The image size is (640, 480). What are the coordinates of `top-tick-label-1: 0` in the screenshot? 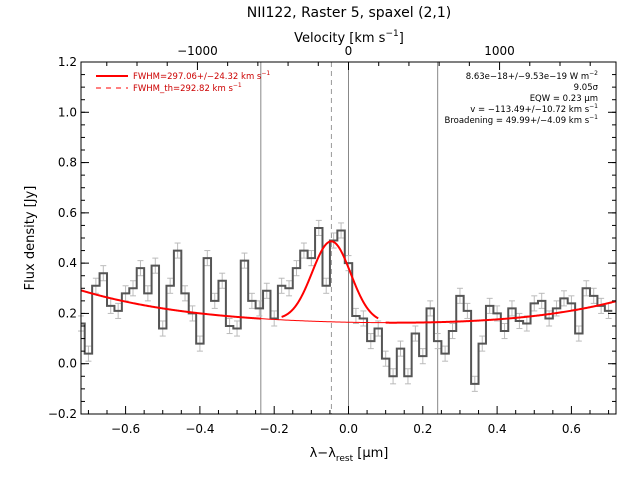 It's located at (349, 51).